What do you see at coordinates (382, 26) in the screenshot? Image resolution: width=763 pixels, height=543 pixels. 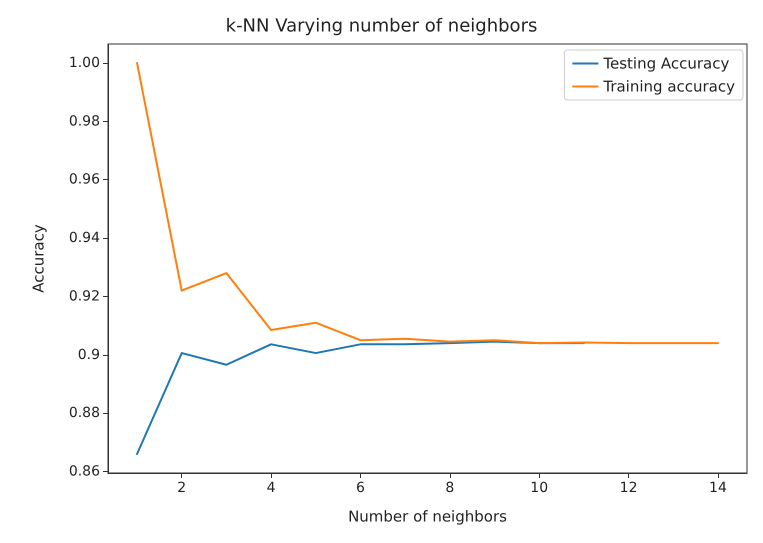 I see `chart-title: k-NN Varying number of neighbors` at bounding box center [382, 26].